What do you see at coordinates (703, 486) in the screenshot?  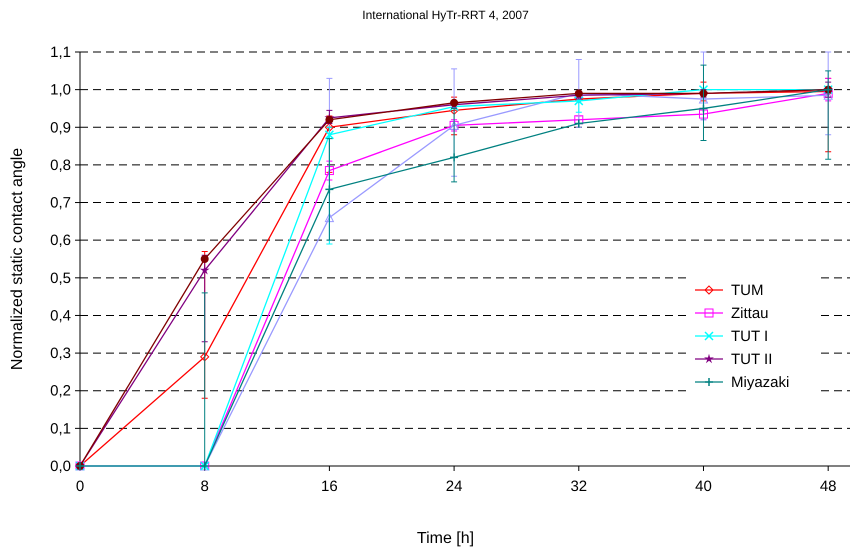 I see `x-tick-label: 40` at bounding box center [703, 486].